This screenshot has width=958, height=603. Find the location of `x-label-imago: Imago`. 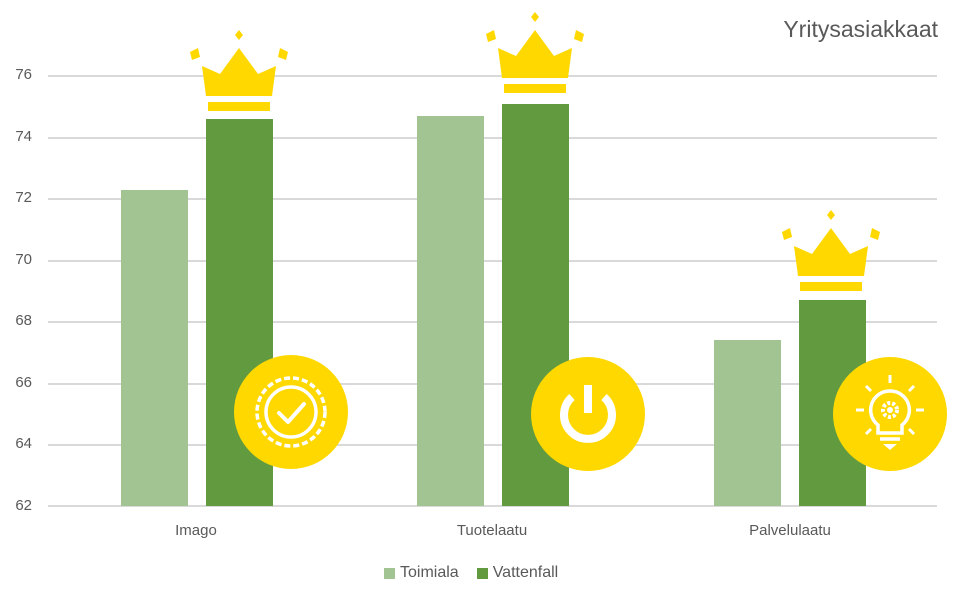

x-label-imago: Imago is located at coordinates (196, 530).